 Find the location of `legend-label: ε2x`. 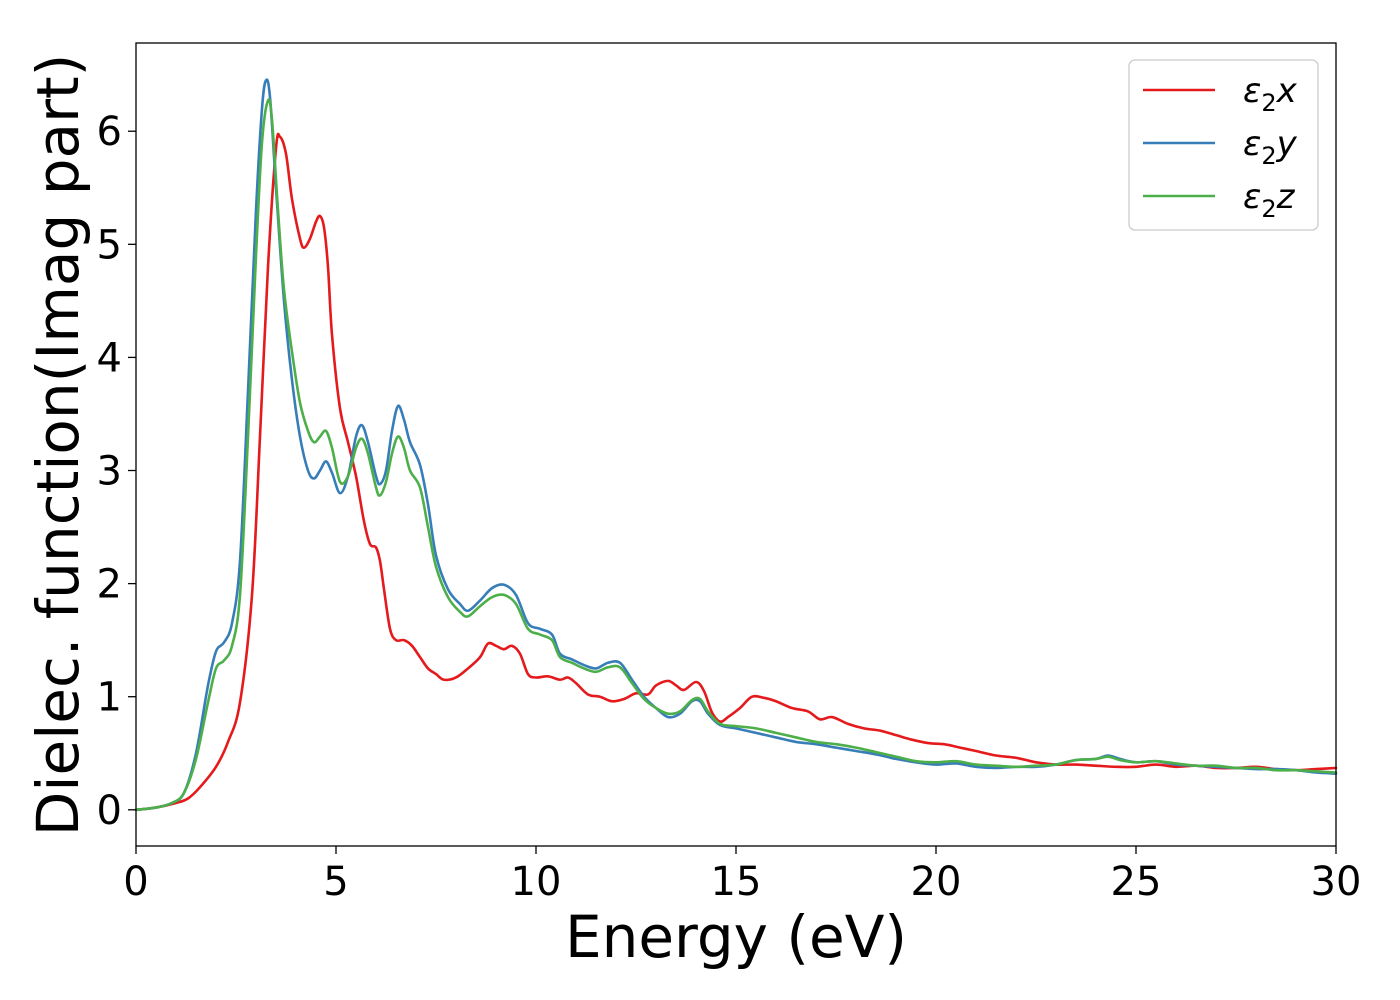

legend-label: ε2x is located at coordinates (1270, 94).